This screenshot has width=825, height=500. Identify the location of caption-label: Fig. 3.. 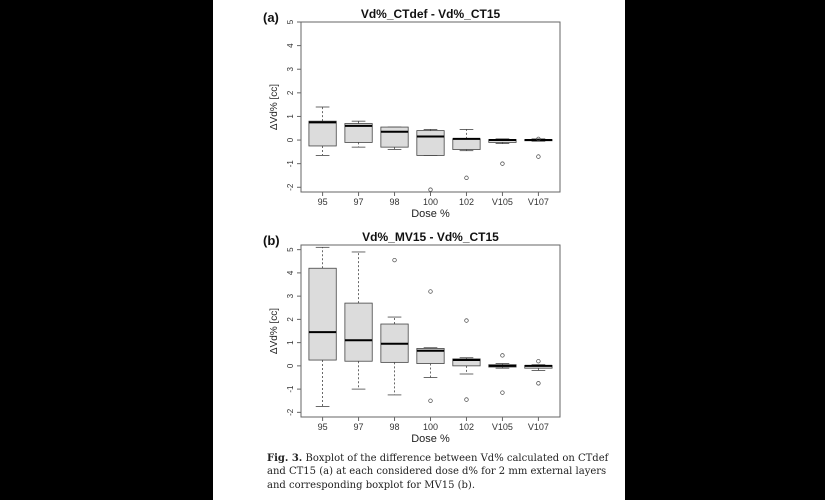
(285, 458).